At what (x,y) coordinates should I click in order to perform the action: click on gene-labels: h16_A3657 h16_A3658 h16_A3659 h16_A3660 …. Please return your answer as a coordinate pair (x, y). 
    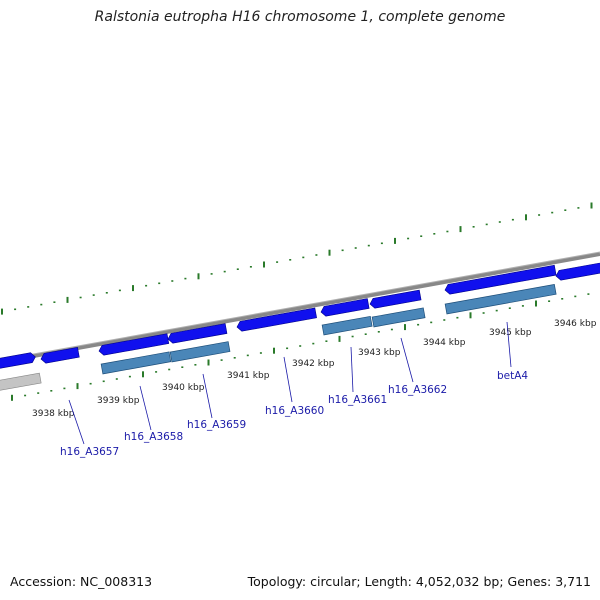
    Looking at the image, I should click on (294, 414).